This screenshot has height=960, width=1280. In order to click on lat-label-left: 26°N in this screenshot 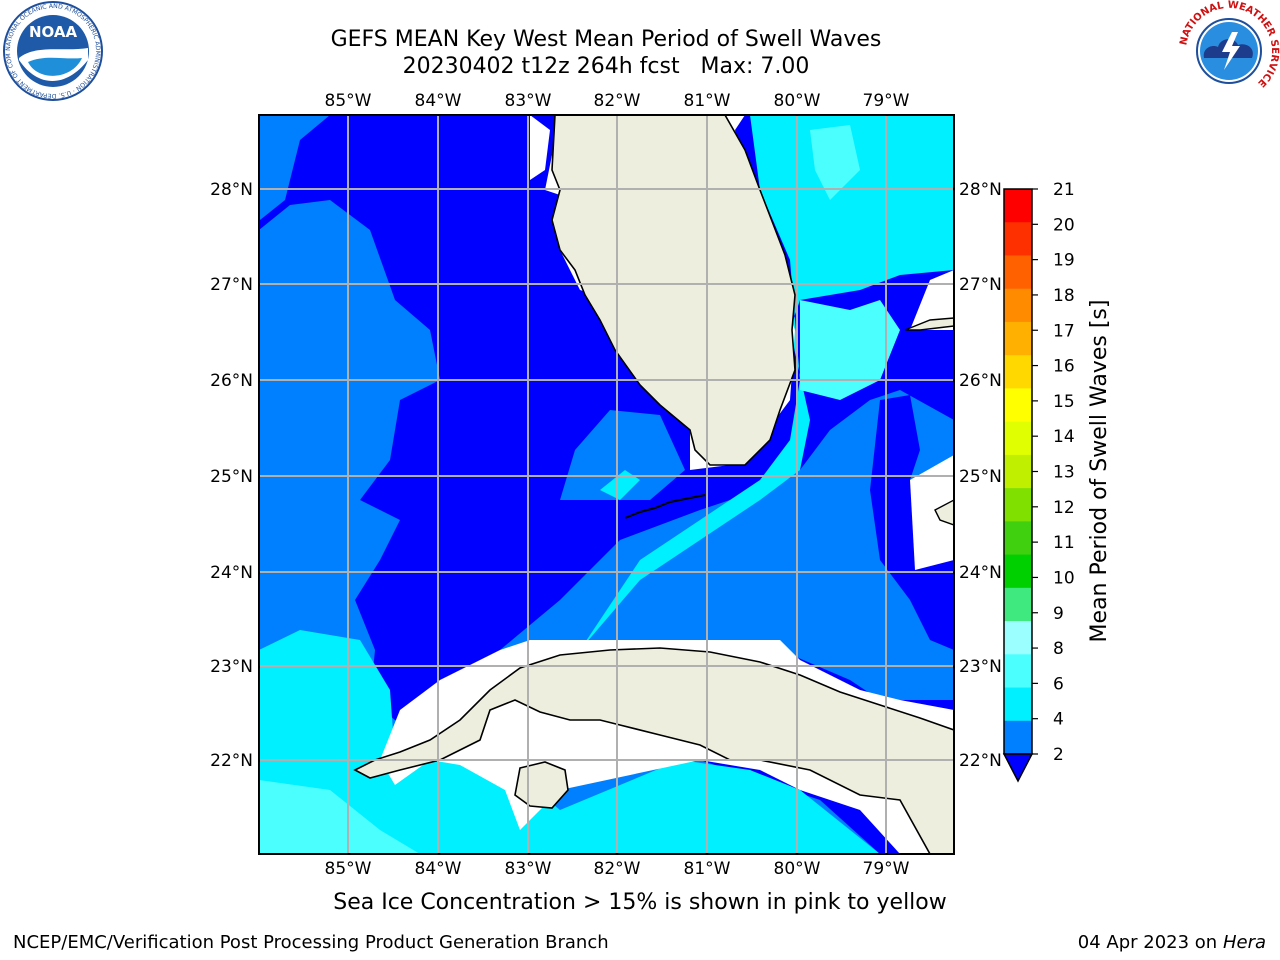, I will do `click(231, 381)`.